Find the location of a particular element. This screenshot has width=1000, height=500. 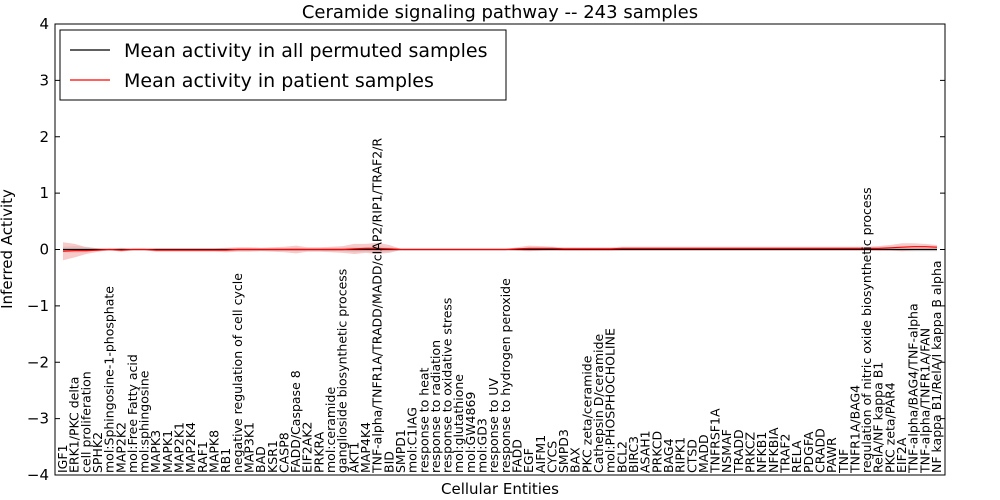

legend-box is located at coordinates (283, 65).